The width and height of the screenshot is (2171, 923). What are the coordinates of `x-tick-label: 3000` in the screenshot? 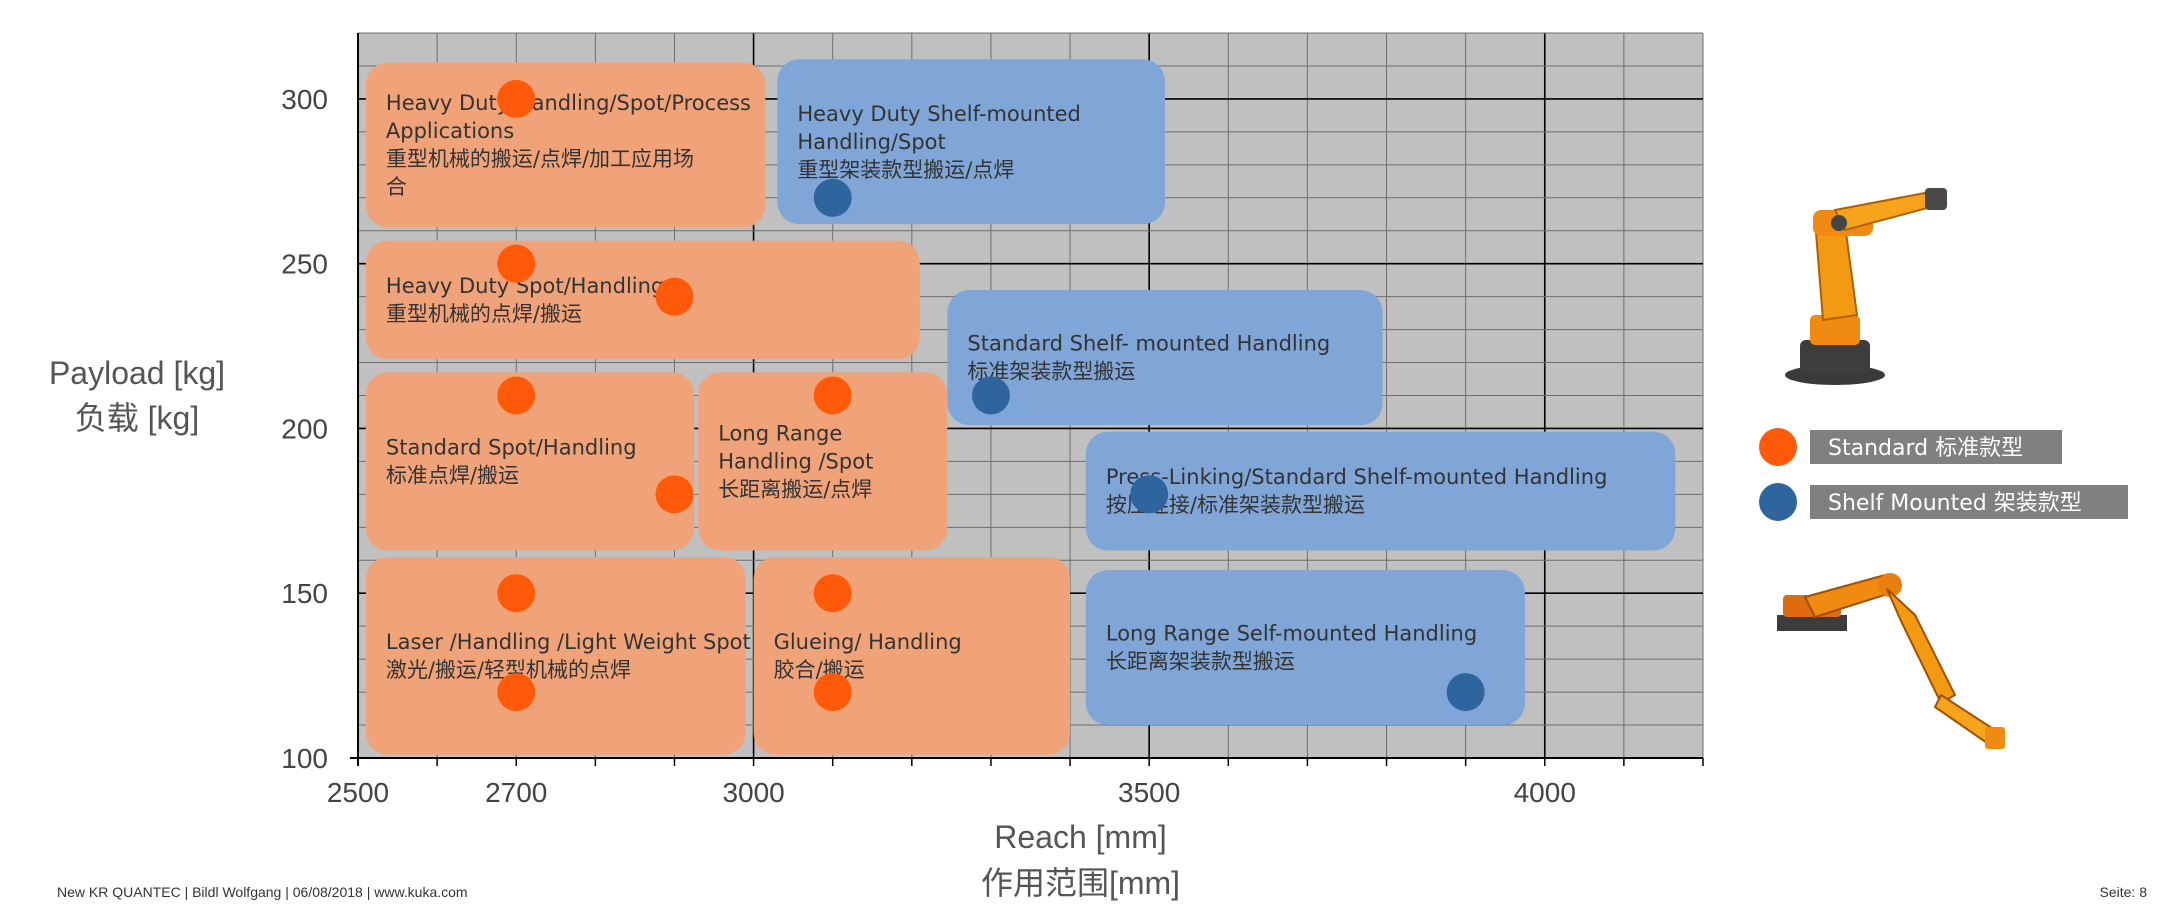 It's located at (753, 792).